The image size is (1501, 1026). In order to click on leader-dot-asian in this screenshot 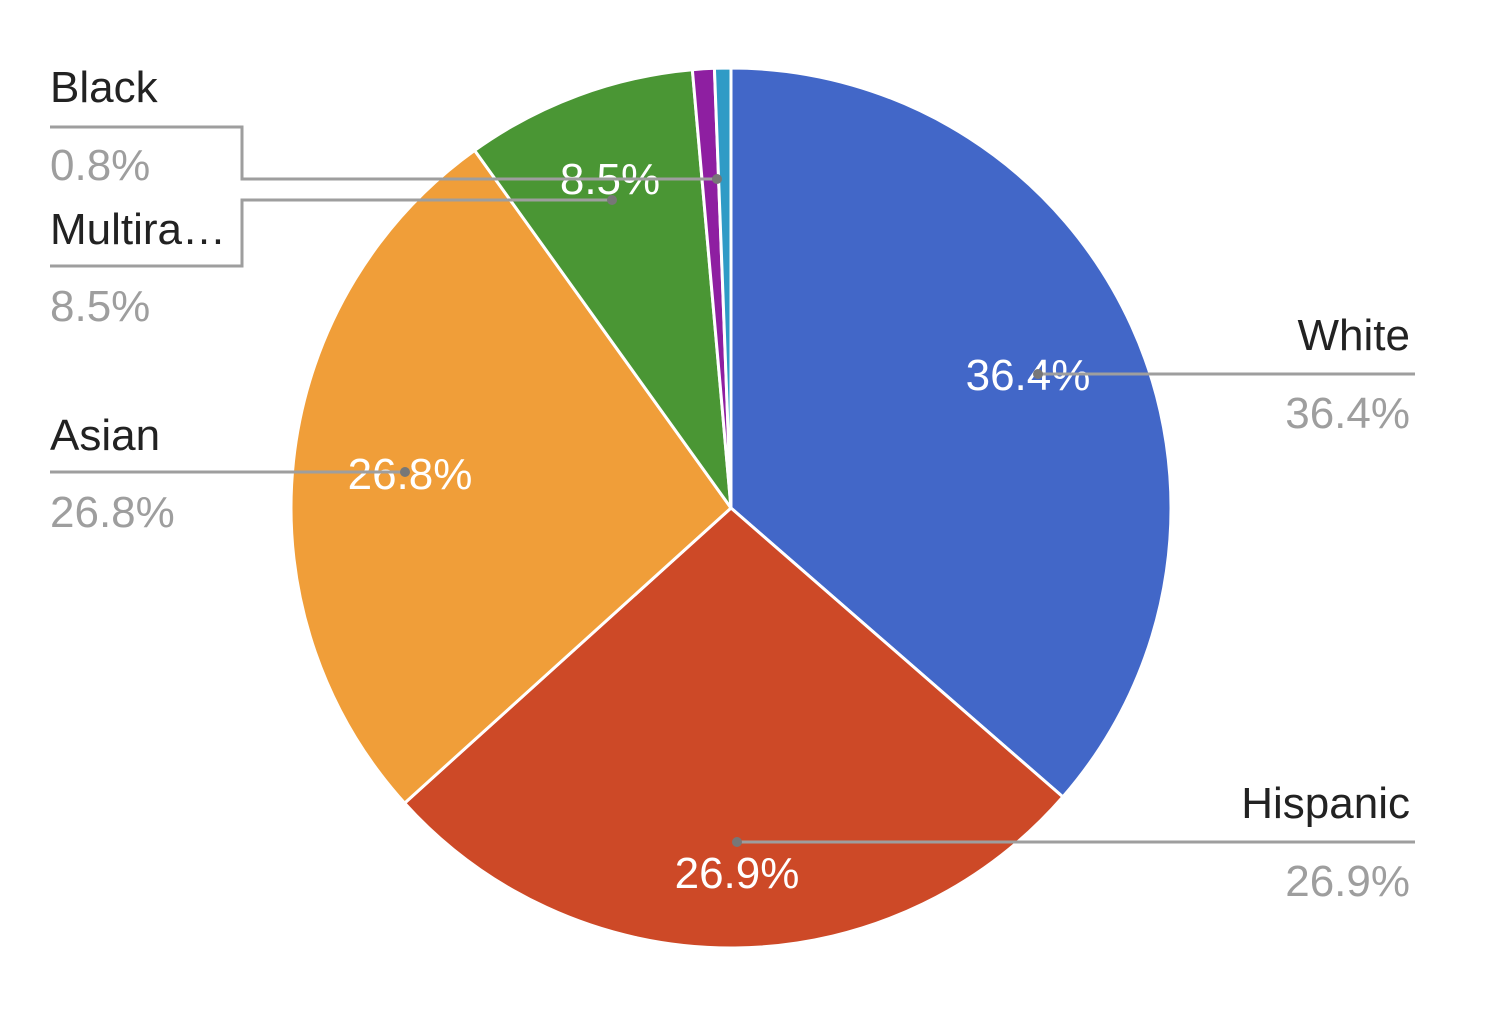, I will do `click(405, 472)`.